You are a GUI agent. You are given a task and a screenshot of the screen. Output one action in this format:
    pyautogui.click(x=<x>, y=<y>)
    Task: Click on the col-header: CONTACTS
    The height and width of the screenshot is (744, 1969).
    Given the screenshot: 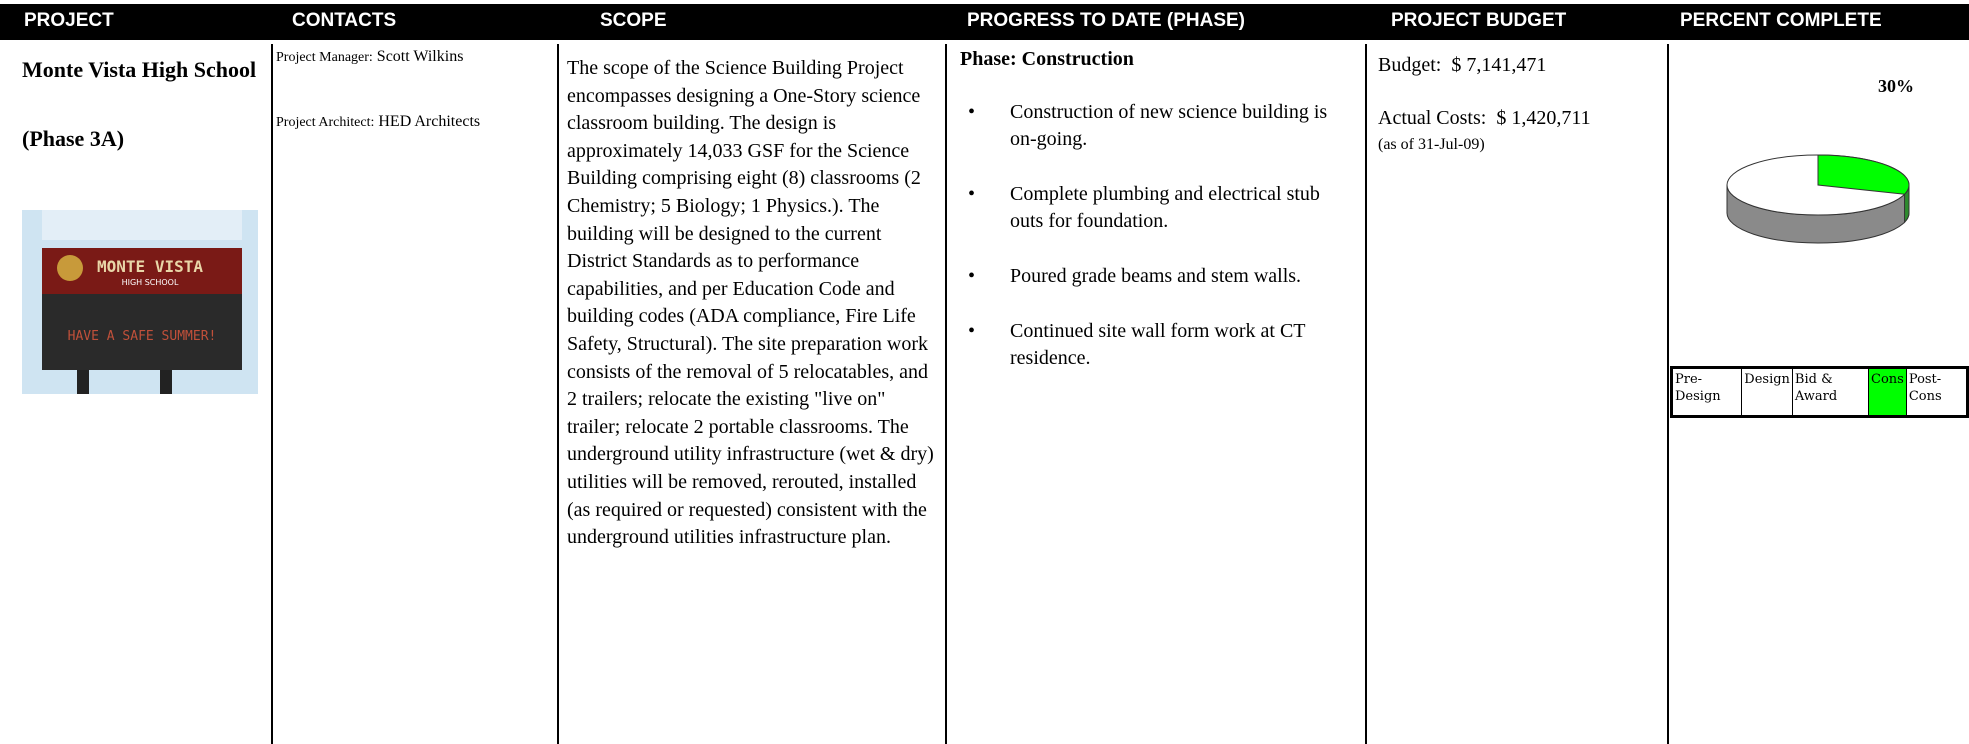 What is the action you would take?
    pyautogui.click(x=344, y=20)
    